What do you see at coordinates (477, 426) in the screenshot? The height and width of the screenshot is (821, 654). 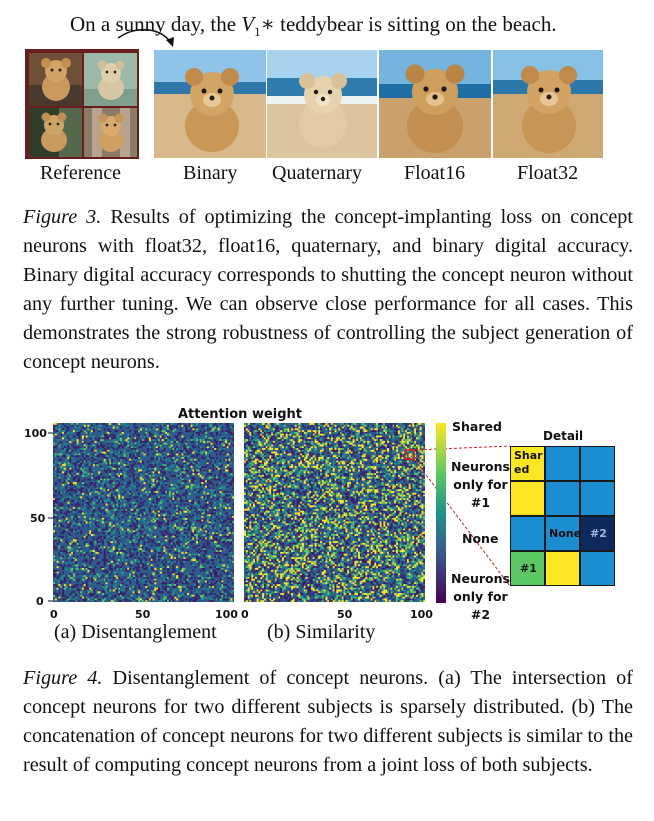 I see `colorbar-label-shared: Shared` at bounding box center [477, 426].